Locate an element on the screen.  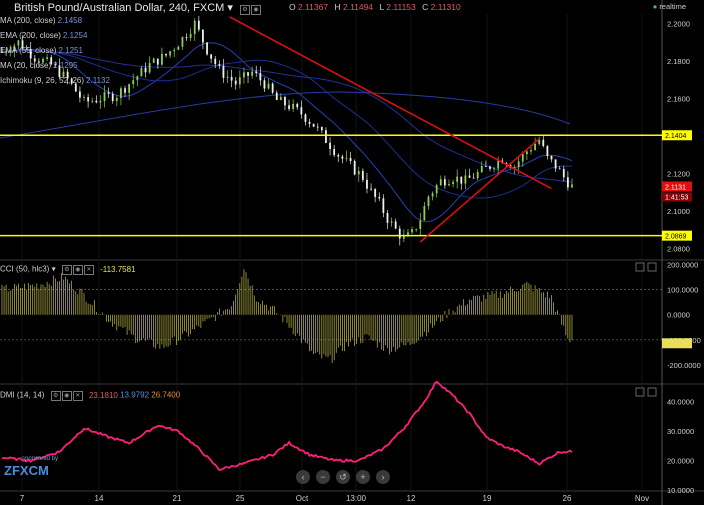
dmi-tick-label: 40.0000 is located at coordinates (680, 402).